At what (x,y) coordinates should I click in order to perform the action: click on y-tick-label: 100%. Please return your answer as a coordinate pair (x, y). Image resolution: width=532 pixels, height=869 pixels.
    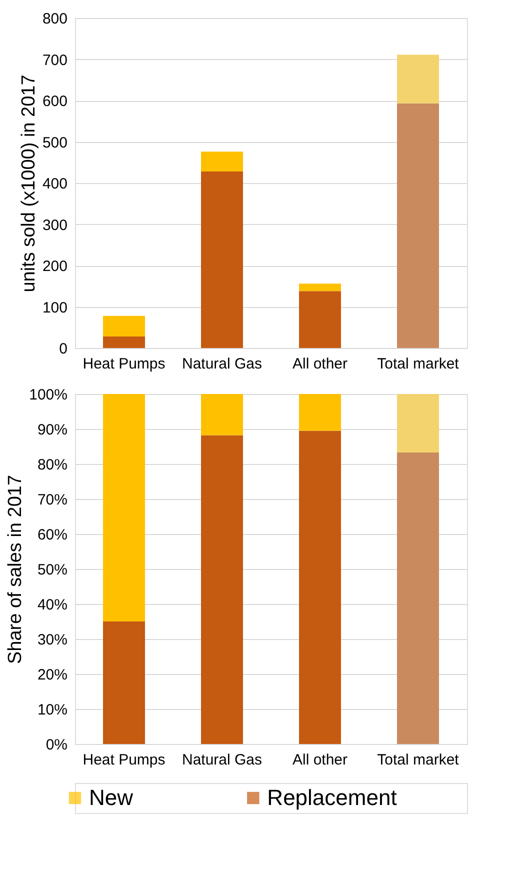
    Looking at the image, I should click on (48, 395).